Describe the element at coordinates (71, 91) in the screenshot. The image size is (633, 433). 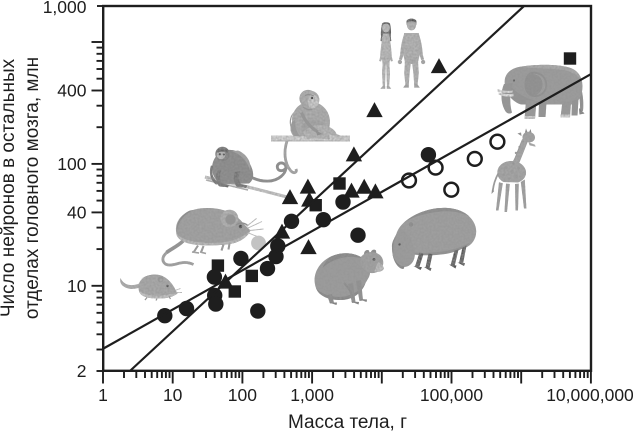
I see `svg-text: 400` at that location.